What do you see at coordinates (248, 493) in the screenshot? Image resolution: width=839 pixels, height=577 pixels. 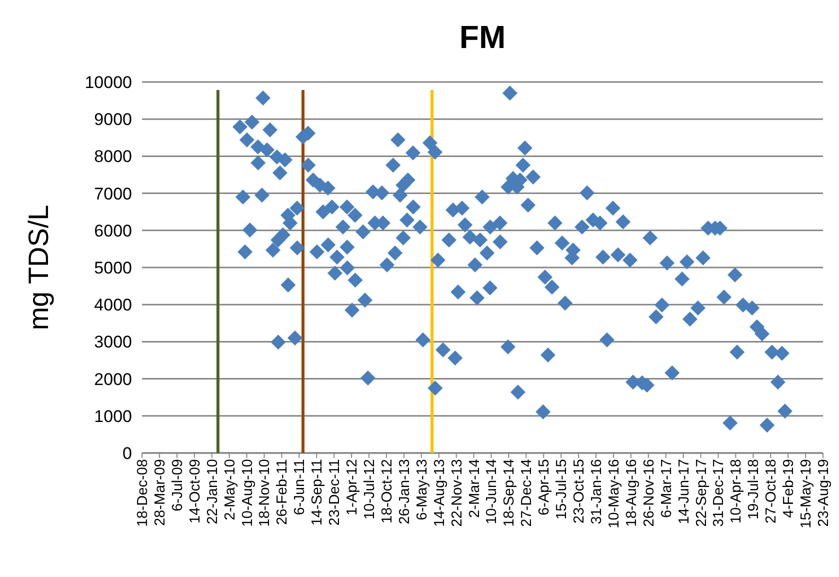 I see `x-tick-label: 10-Aug-10` at bounding box center [248, 493].